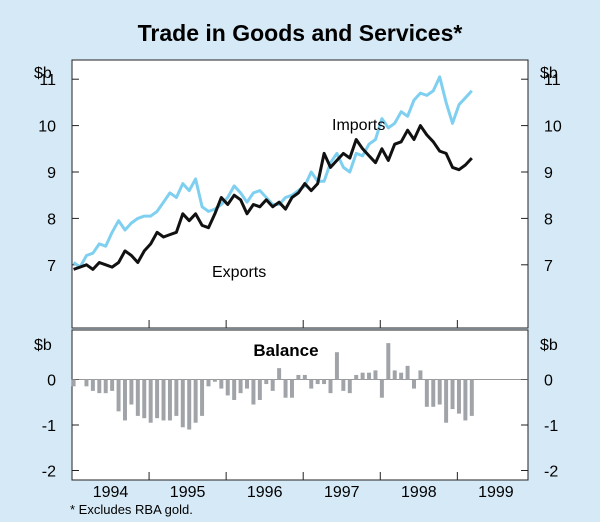 Image resolution: width=600 pixels, height=527 pixels. I want to click on xtick-label-1999: 1999, so click(496, 492).